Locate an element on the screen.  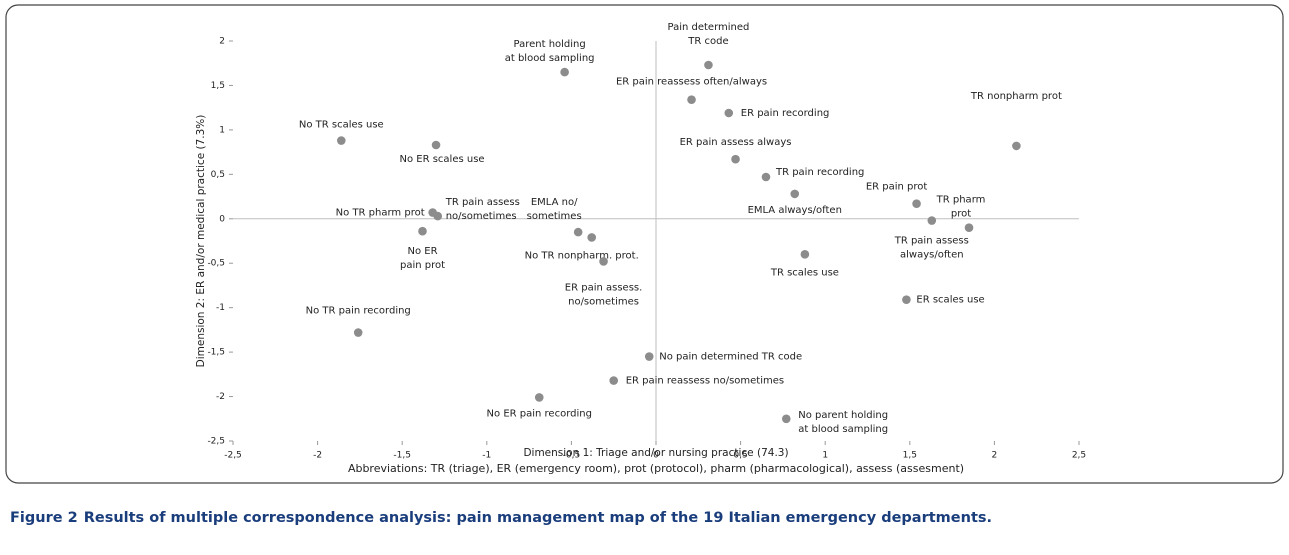
x-tick-label: 0,5 is located at coordinates (740, 456).